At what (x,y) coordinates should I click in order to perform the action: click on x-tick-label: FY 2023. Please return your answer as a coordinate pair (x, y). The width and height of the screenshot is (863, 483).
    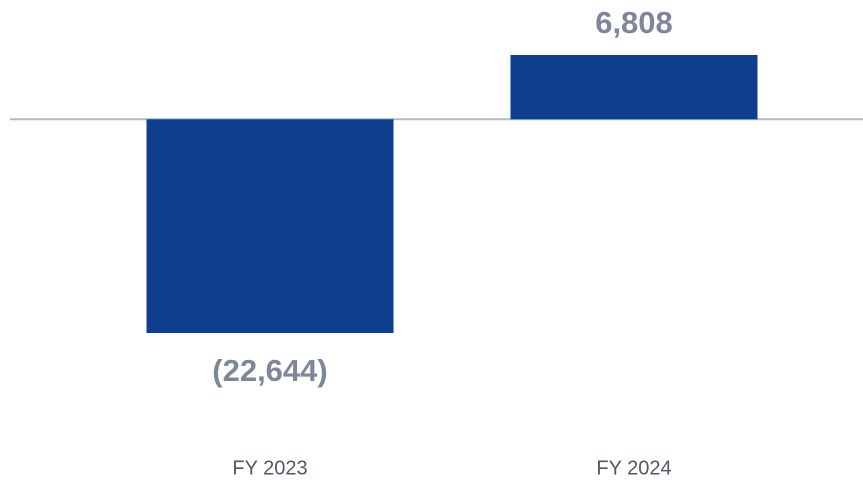
    Looking at the image, I should click on (269, 468).